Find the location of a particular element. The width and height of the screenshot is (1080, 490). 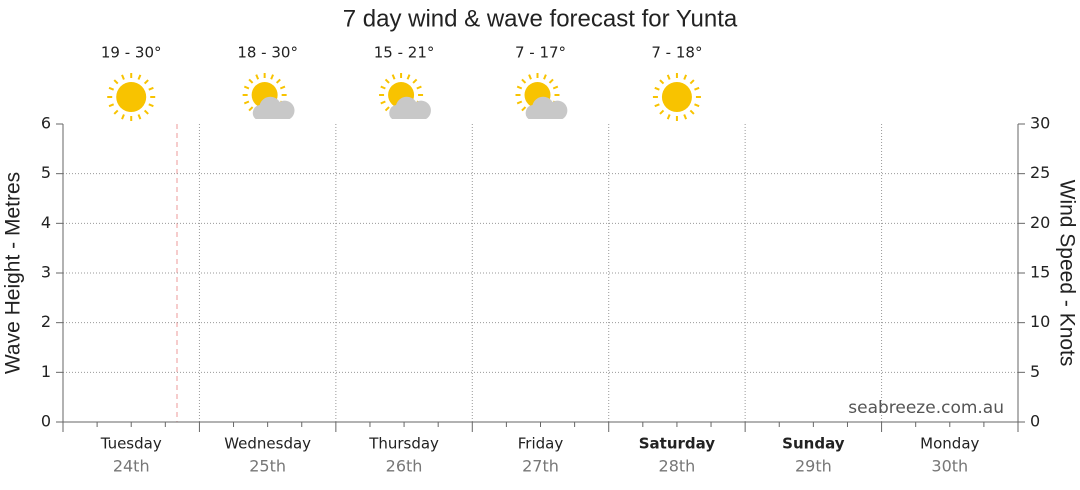

y-tick-label: 1 is located at coordinates (46, 371).